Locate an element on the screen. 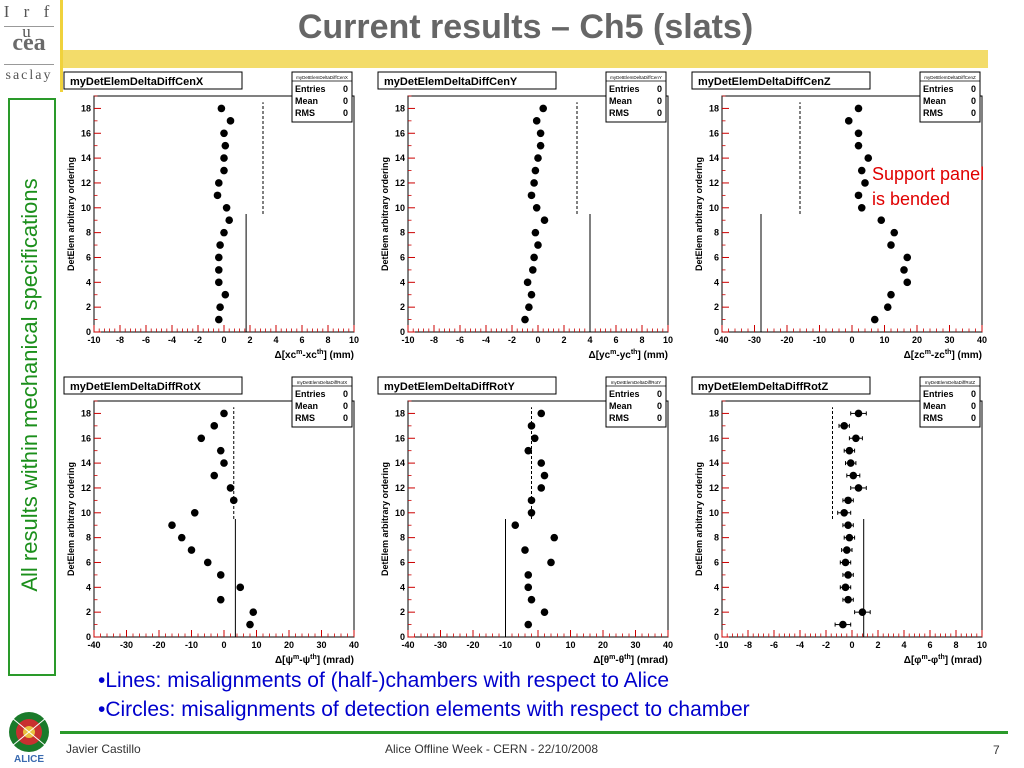 The width and height of the screenshot is (1024, 768). annotation-line-2: is bended is located at coordinates (911, 199).